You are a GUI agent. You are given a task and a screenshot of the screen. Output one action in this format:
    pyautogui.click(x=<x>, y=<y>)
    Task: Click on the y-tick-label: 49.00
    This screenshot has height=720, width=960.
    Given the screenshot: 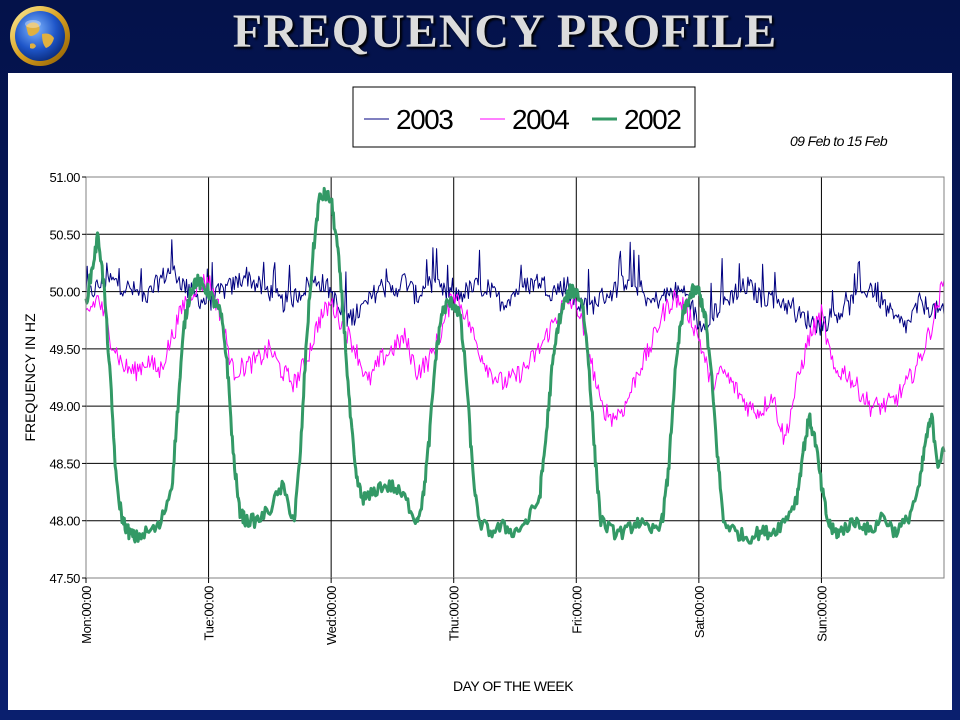 What is the action you would take?
    pyautogui.click(x=64, y=406)
    